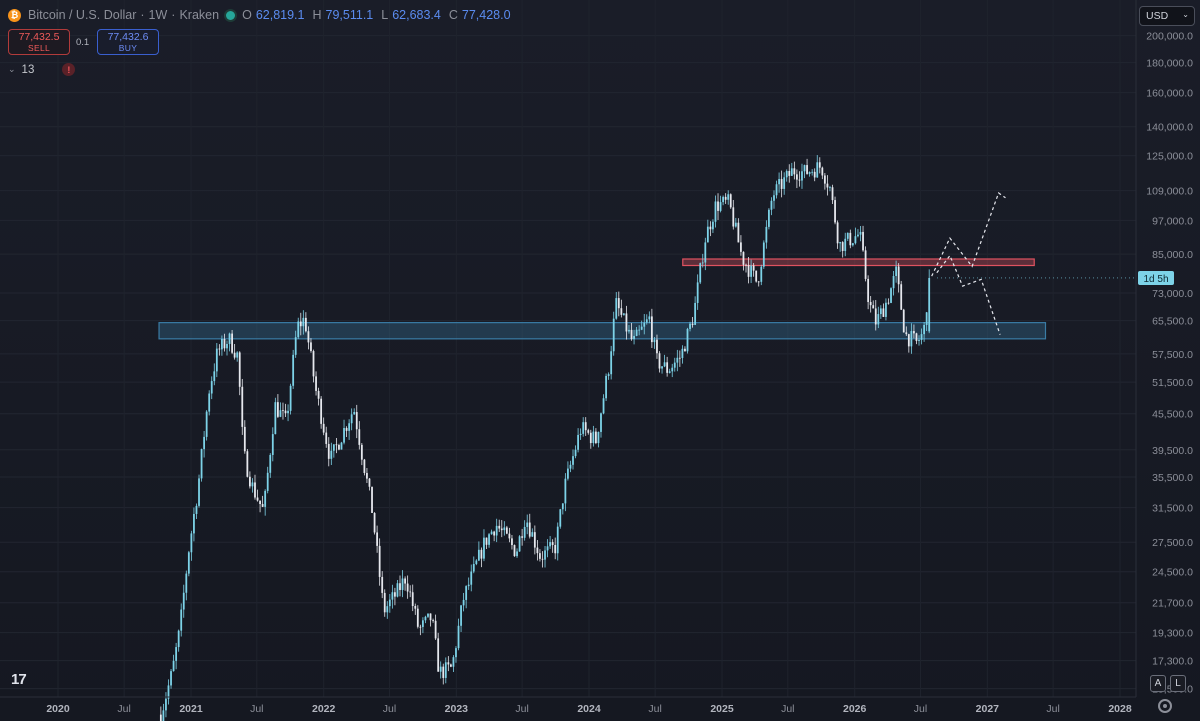 This screenshot has width=1200, height=721. Describe the element at coordinates (280, 15) in the screenshot. I see `open-value: 62,819.1` at that location.